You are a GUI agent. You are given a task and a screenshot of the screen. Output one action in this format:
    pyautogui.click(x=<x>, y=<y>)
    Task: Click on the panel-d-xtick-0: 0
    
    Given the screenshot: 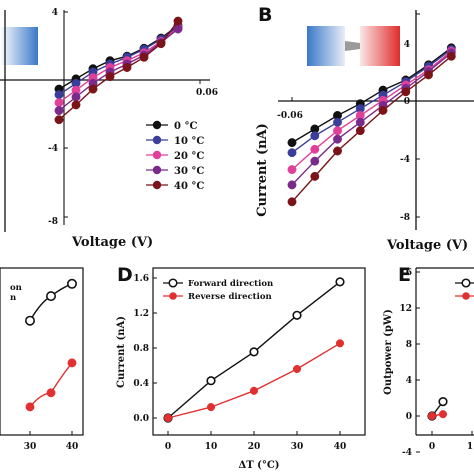 What is the action you would take?
    pyautogui.click(x=168, y=447)
    